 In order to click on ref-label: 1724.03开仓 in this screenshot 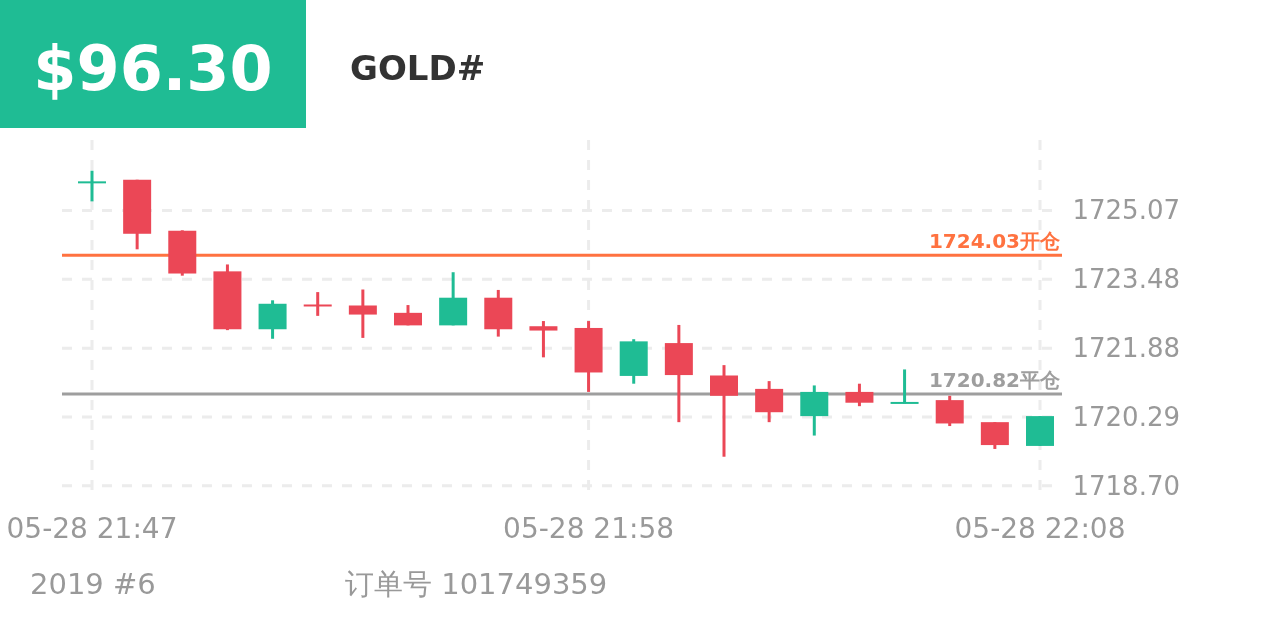, I will do `click(994, 241)`.